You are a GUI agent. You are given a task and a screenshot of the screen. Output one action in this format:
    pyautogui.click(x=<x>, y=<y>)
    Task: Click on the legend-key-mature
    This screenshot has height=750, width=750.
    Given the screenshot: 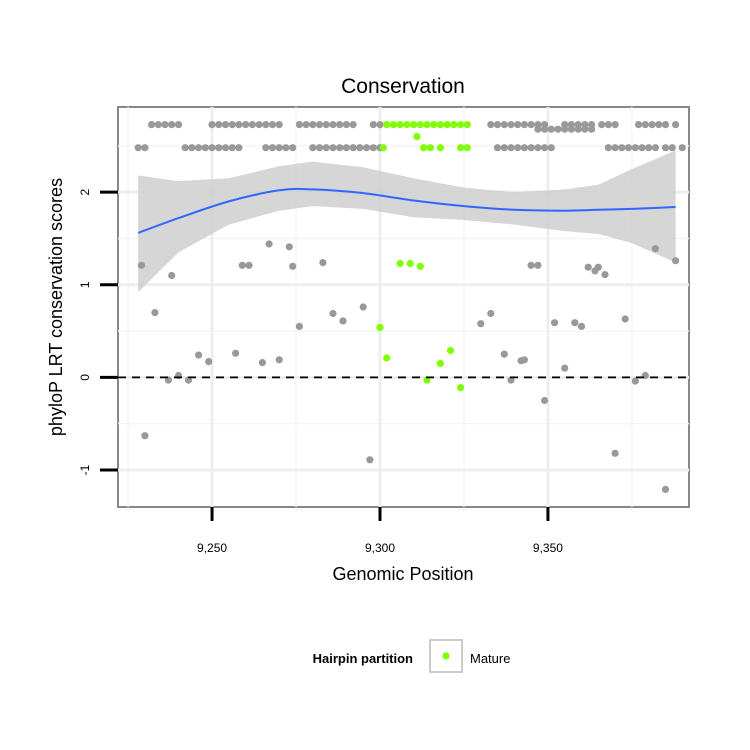 What is the action you would take?
    pyautogui.click(x=446, y=656)
    